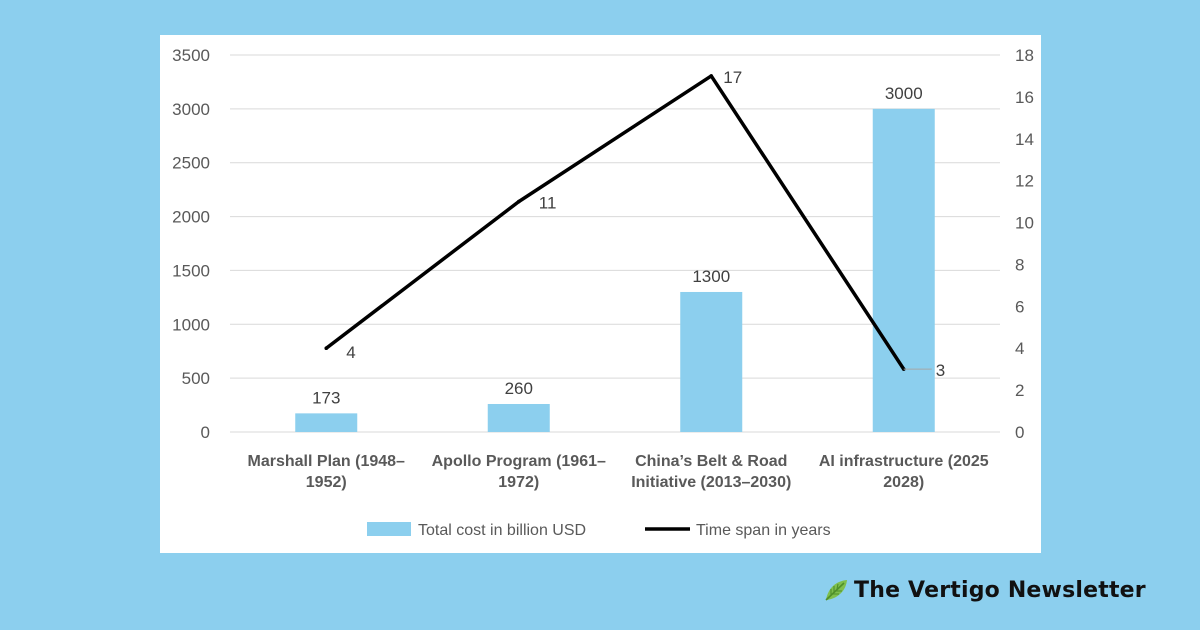  I want to click on line-value-label: 17, so click(732, 77).